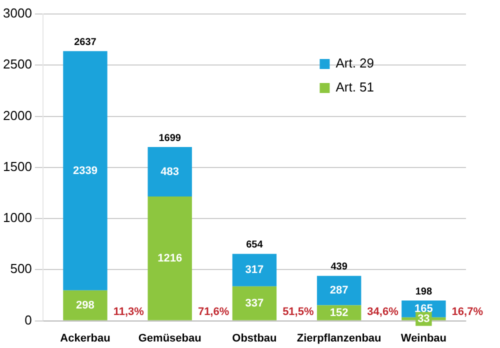  I want to click on data-label: 298, so click(85, 305).